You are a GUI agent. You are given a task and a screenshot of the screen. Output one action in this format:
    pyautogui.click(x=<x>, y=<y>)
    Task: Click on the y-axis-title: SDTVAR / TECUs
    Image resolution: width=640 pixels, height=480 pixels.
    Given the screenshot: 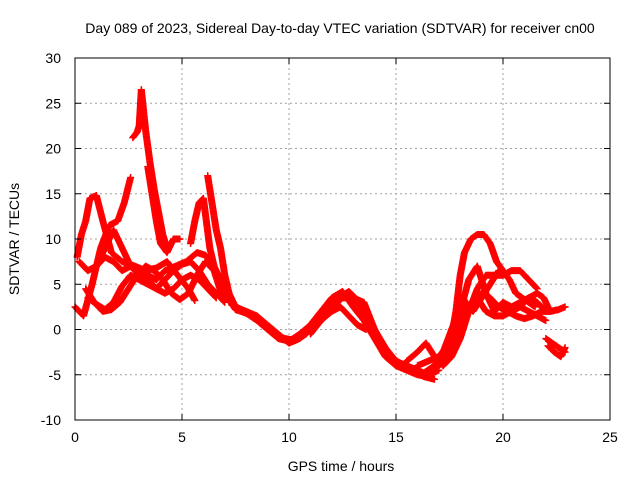 What is the action you would take?
    pyautogui.click(x=14, y=239)
    